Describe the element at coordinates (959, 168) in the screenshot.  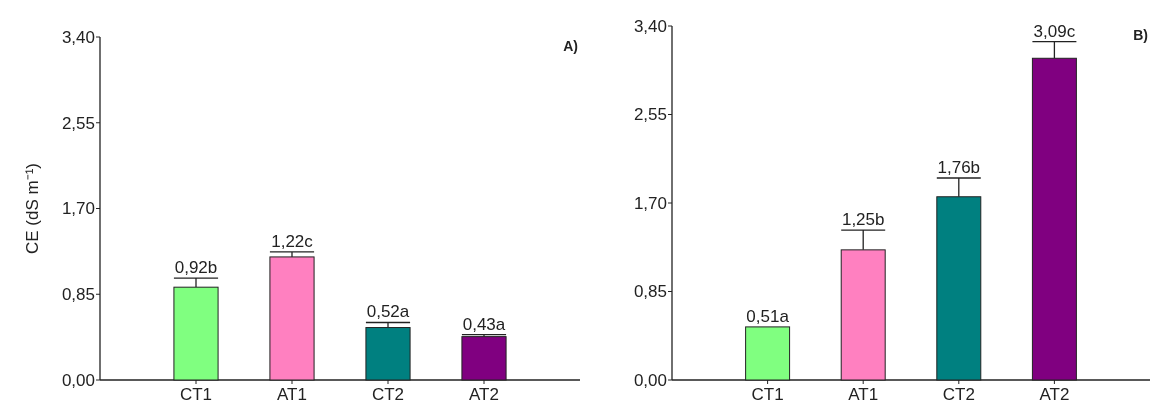
I see `data-label: 1,76b` at that location.